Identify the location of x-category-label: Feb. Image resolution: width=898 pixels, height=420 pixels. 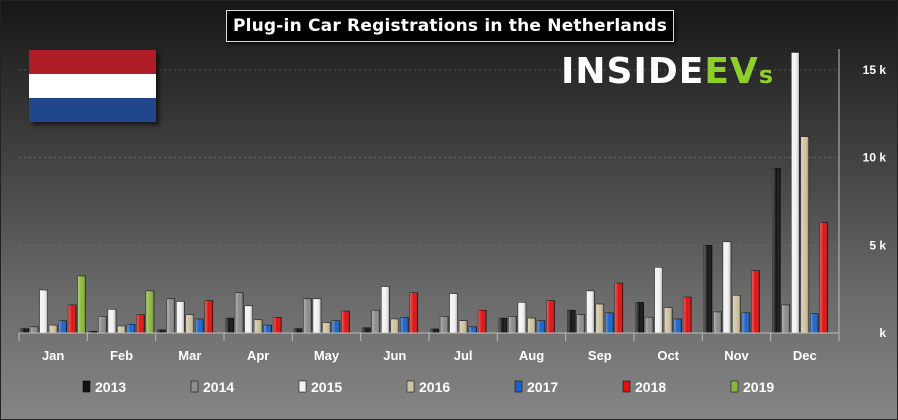
(121, 355).